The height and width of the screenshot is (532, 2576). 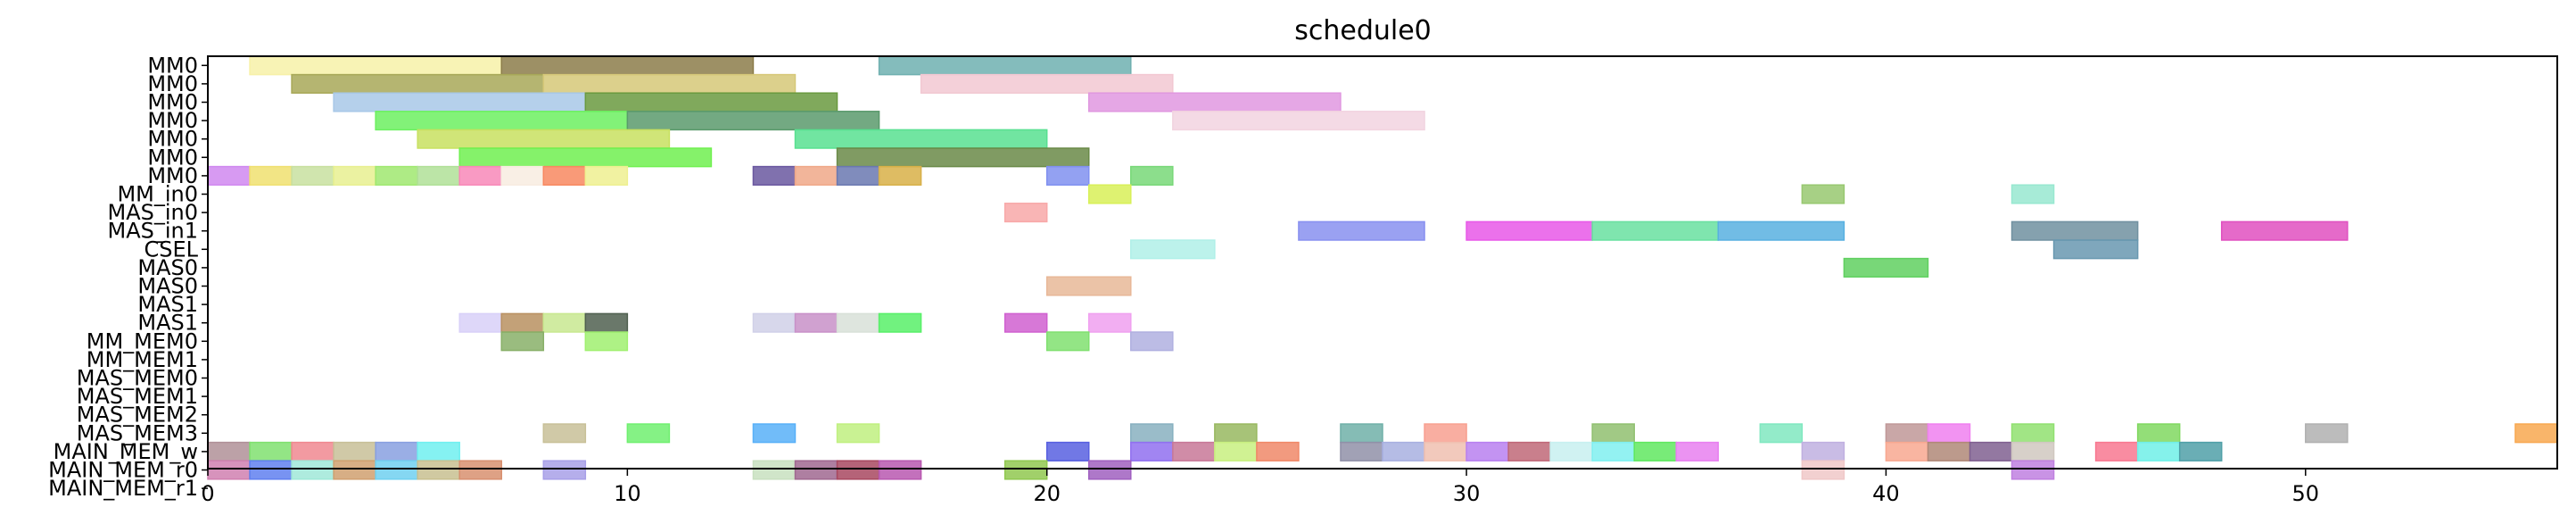 What do you see at coordinates (168, 286) in the screenshot?
I see `y-tick-label: MAS0` at bounding box center [168, 286].